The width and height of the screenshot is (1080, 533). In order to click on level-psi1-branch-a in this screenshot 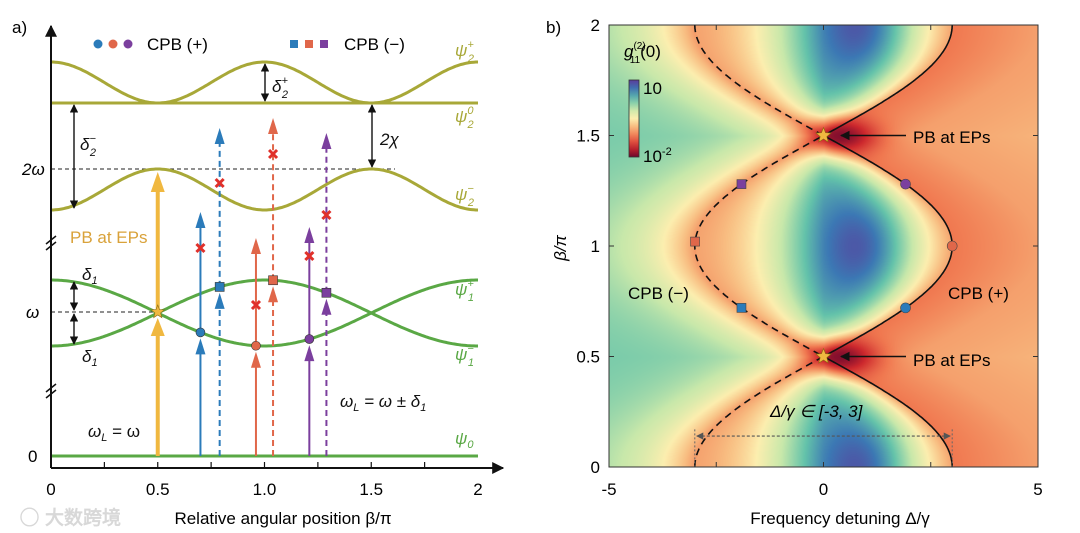, I will do `click(264, 313)`.